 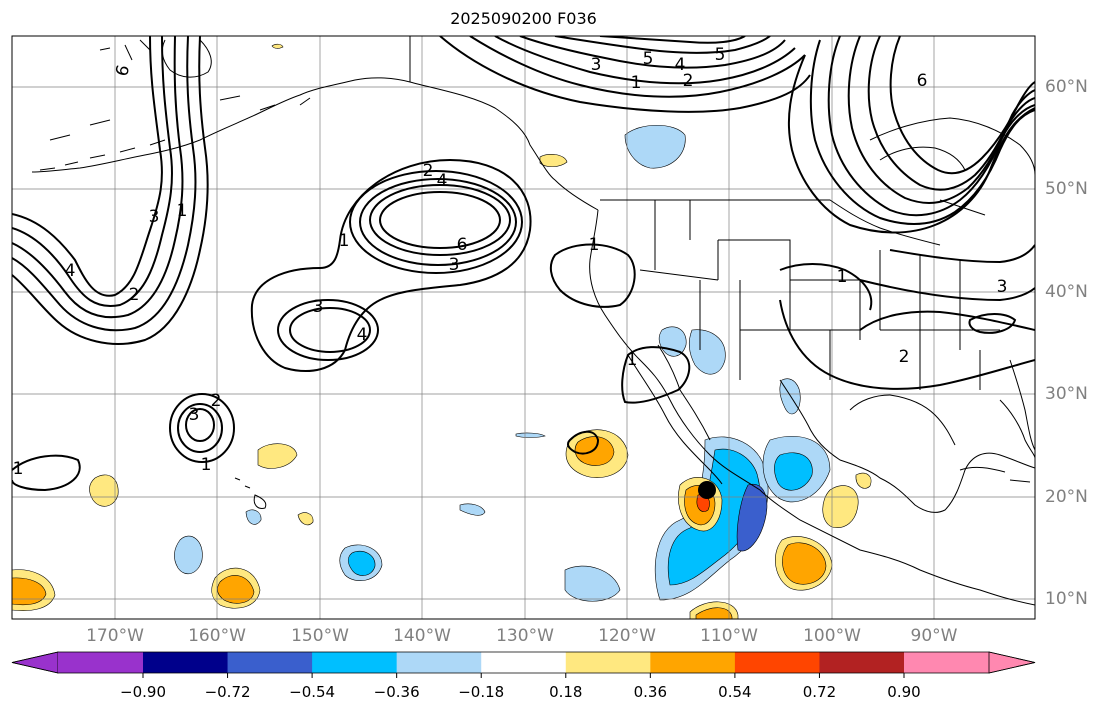 What do you see at coordinates (566, 692) in the screenshot?
I see `colorbar-tick-label: 0.18` at bounding box center [566, 692].